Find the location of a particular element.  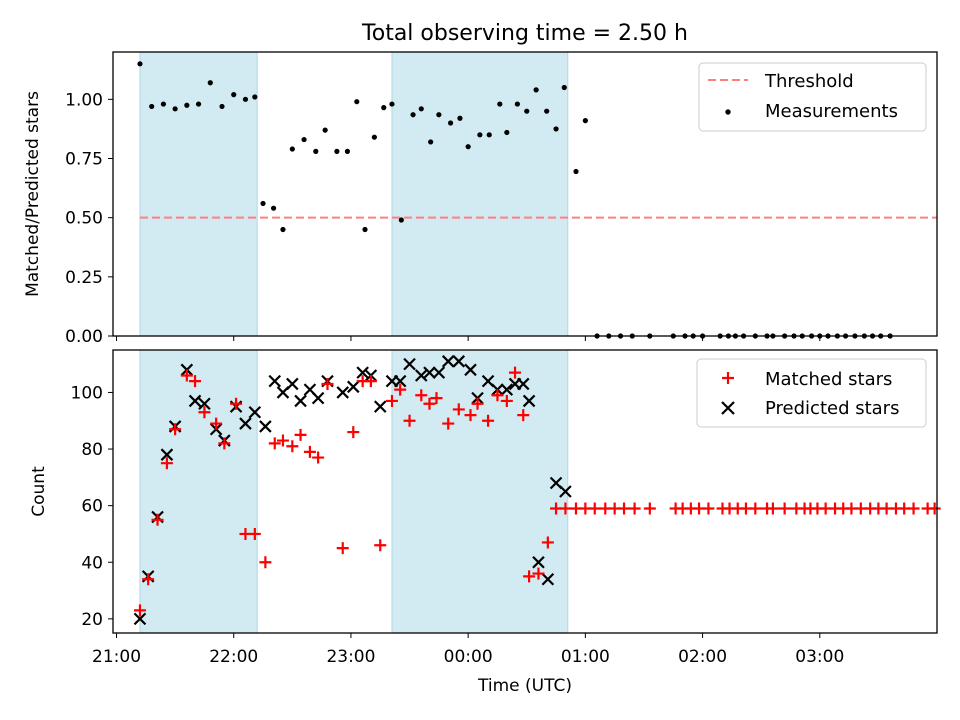

y-tick-label: 100 is located at coordinates (87, 393).